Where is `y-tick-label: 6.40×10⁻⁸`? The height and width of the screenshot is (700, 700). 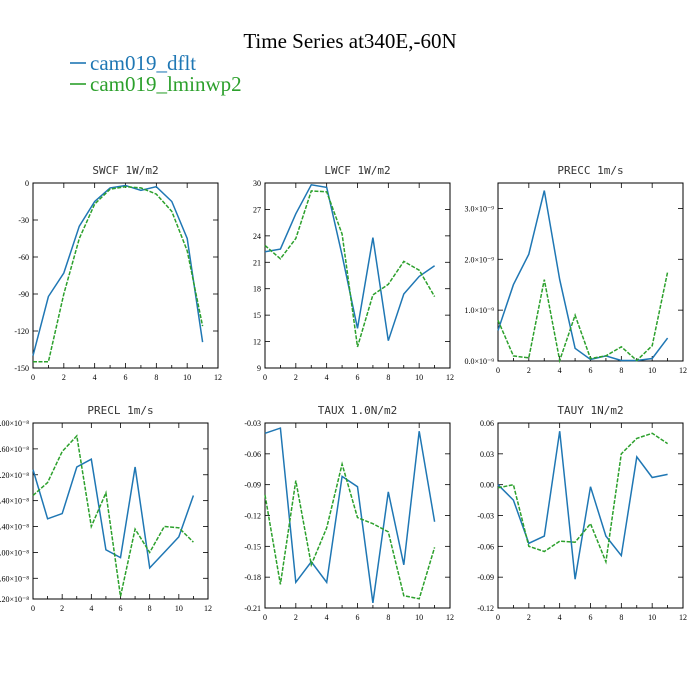 y-tick-label: 6.40×10⁻⁸ is located at coordinates (14, 501).